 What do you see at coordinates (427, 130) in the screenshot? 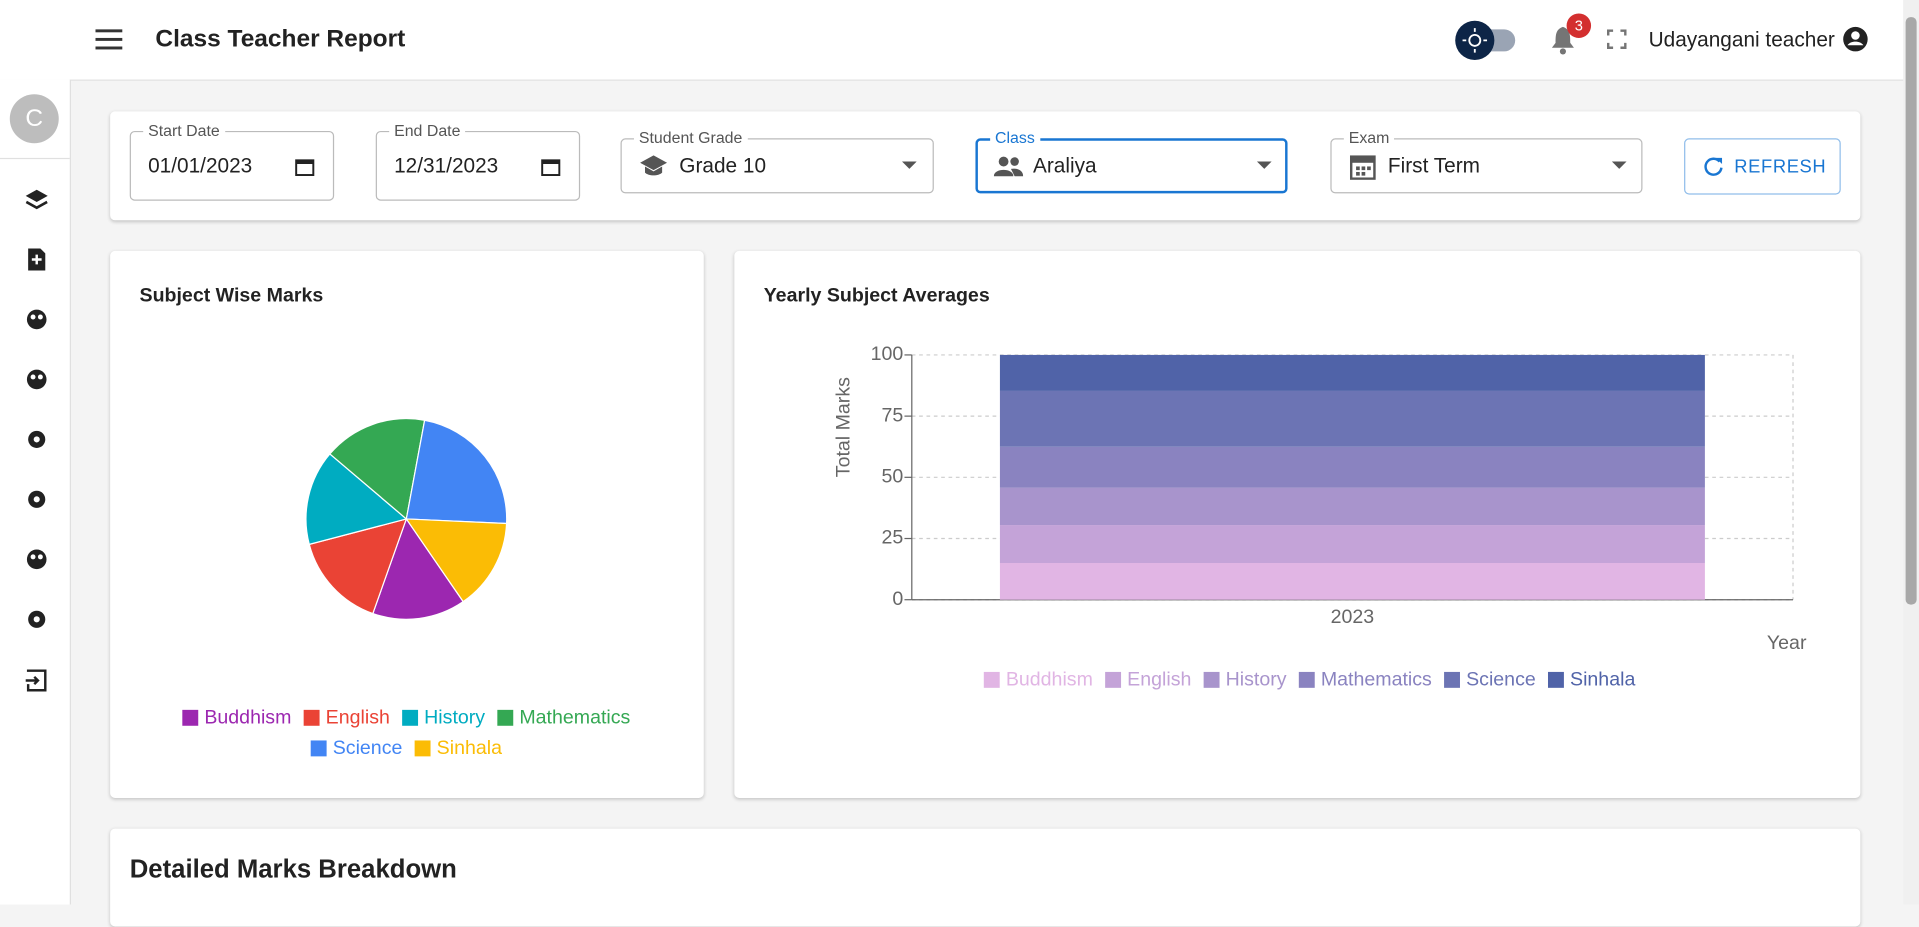
I see `field-label: End Date` at bounding box center [427, 130].